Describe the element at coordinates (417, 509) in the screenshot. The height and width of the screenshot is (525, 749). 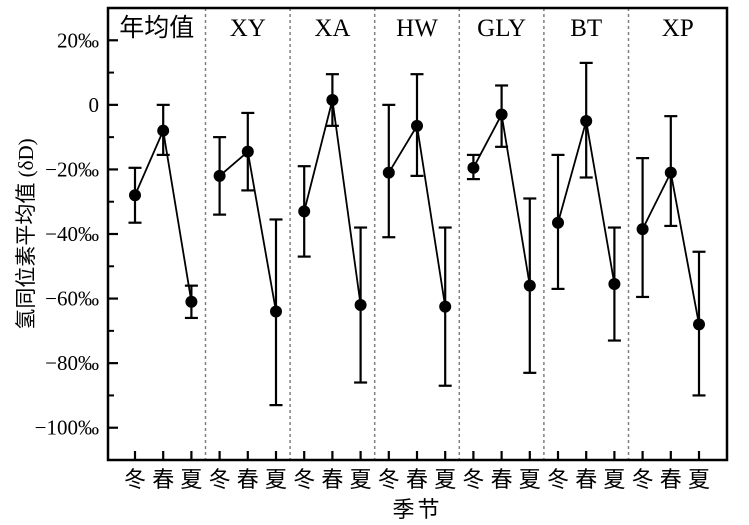
I see `x-axis-title: 季节` at that location.